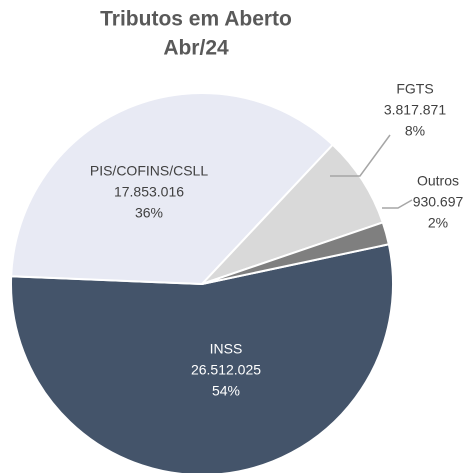  I want to click on chart-title: Tributos em Aberto, so click(196, 19).